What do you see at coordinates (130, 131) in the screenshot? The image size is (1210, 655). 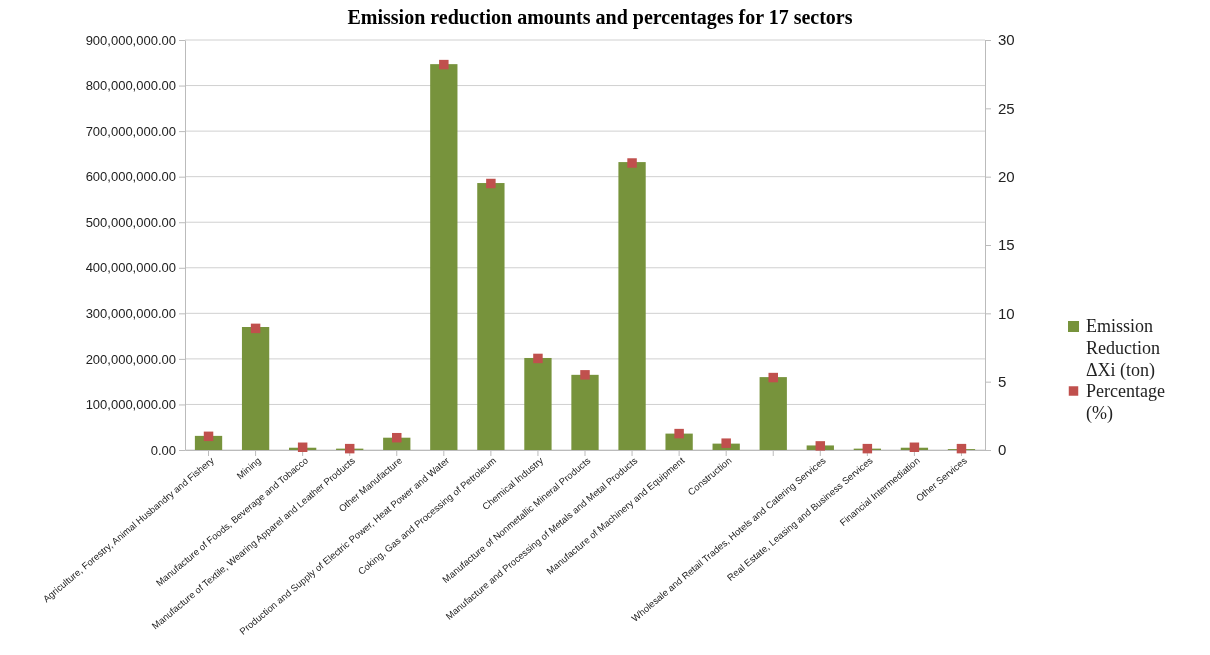 I see `y-tick-label: 700,000,000.00` at bounding box center [130, 131].